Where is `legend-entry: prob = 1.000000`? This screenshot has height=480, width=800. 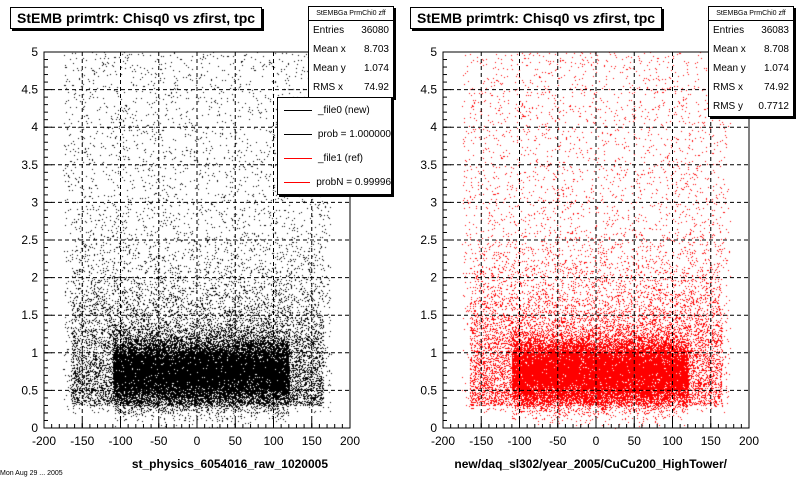 legend-entry: prob = 1.000000 is located at coordinates (334, 134).